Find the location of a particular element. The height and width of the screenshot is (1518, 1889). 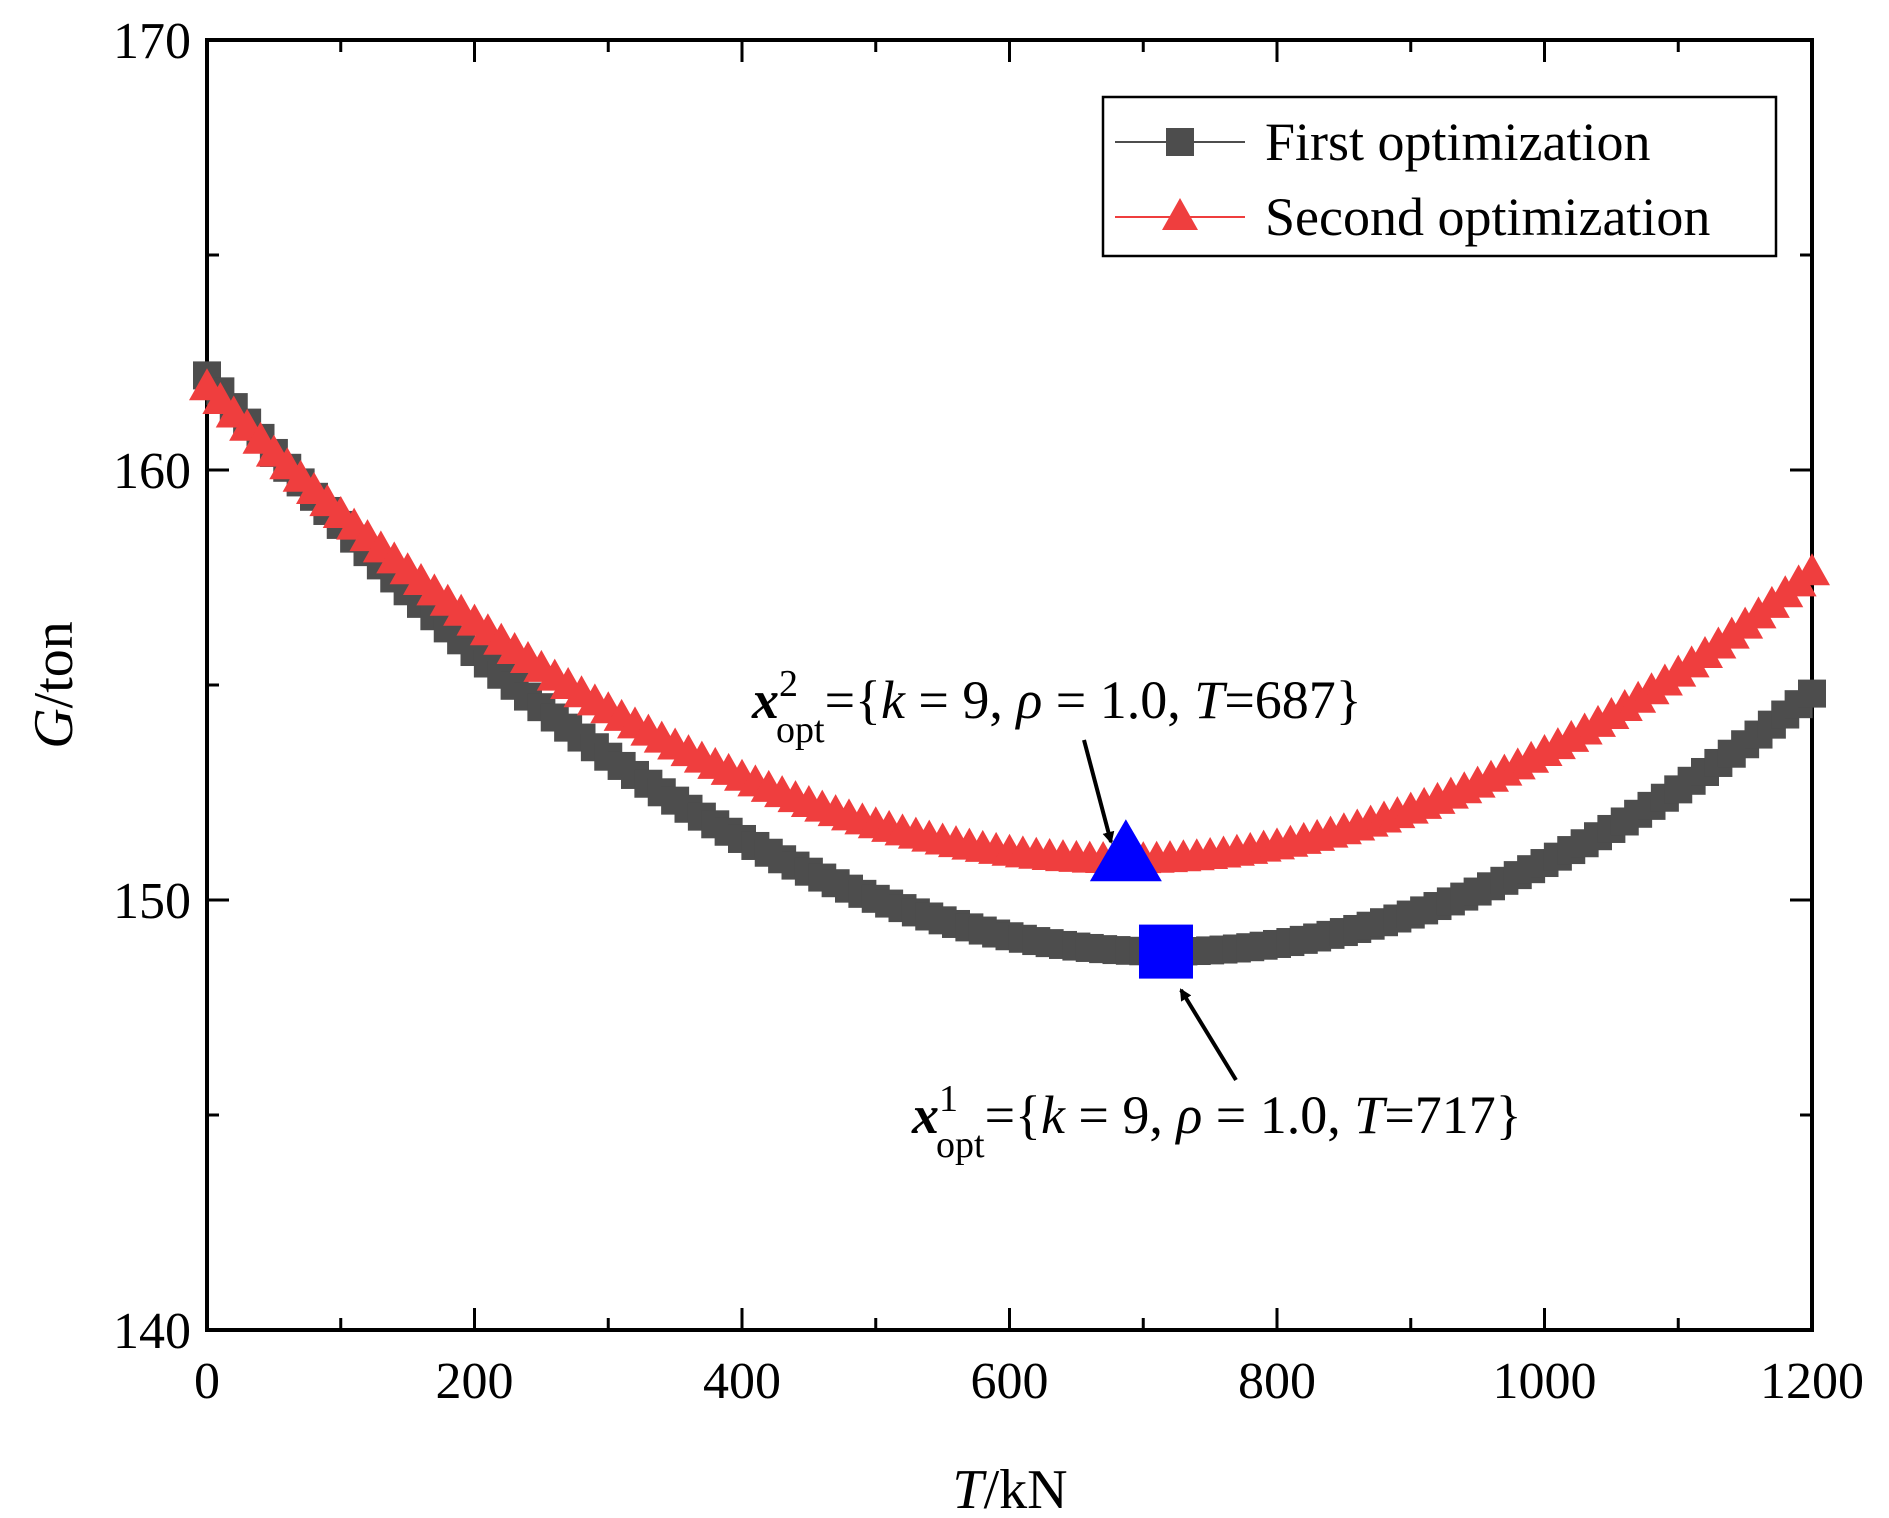

legend-square-marker is located at coordinates (1180, 142).